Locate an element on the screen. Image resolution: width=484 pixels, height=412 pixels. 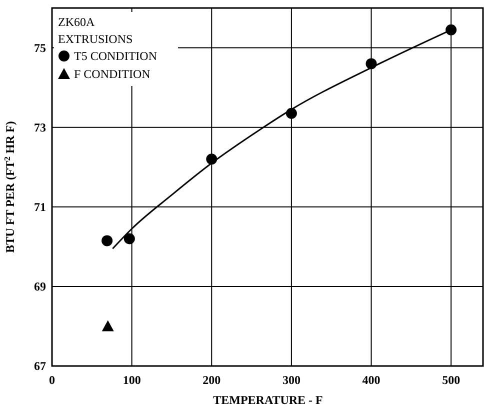
y-tick-label: 75 is located at coordinates (40, 47).